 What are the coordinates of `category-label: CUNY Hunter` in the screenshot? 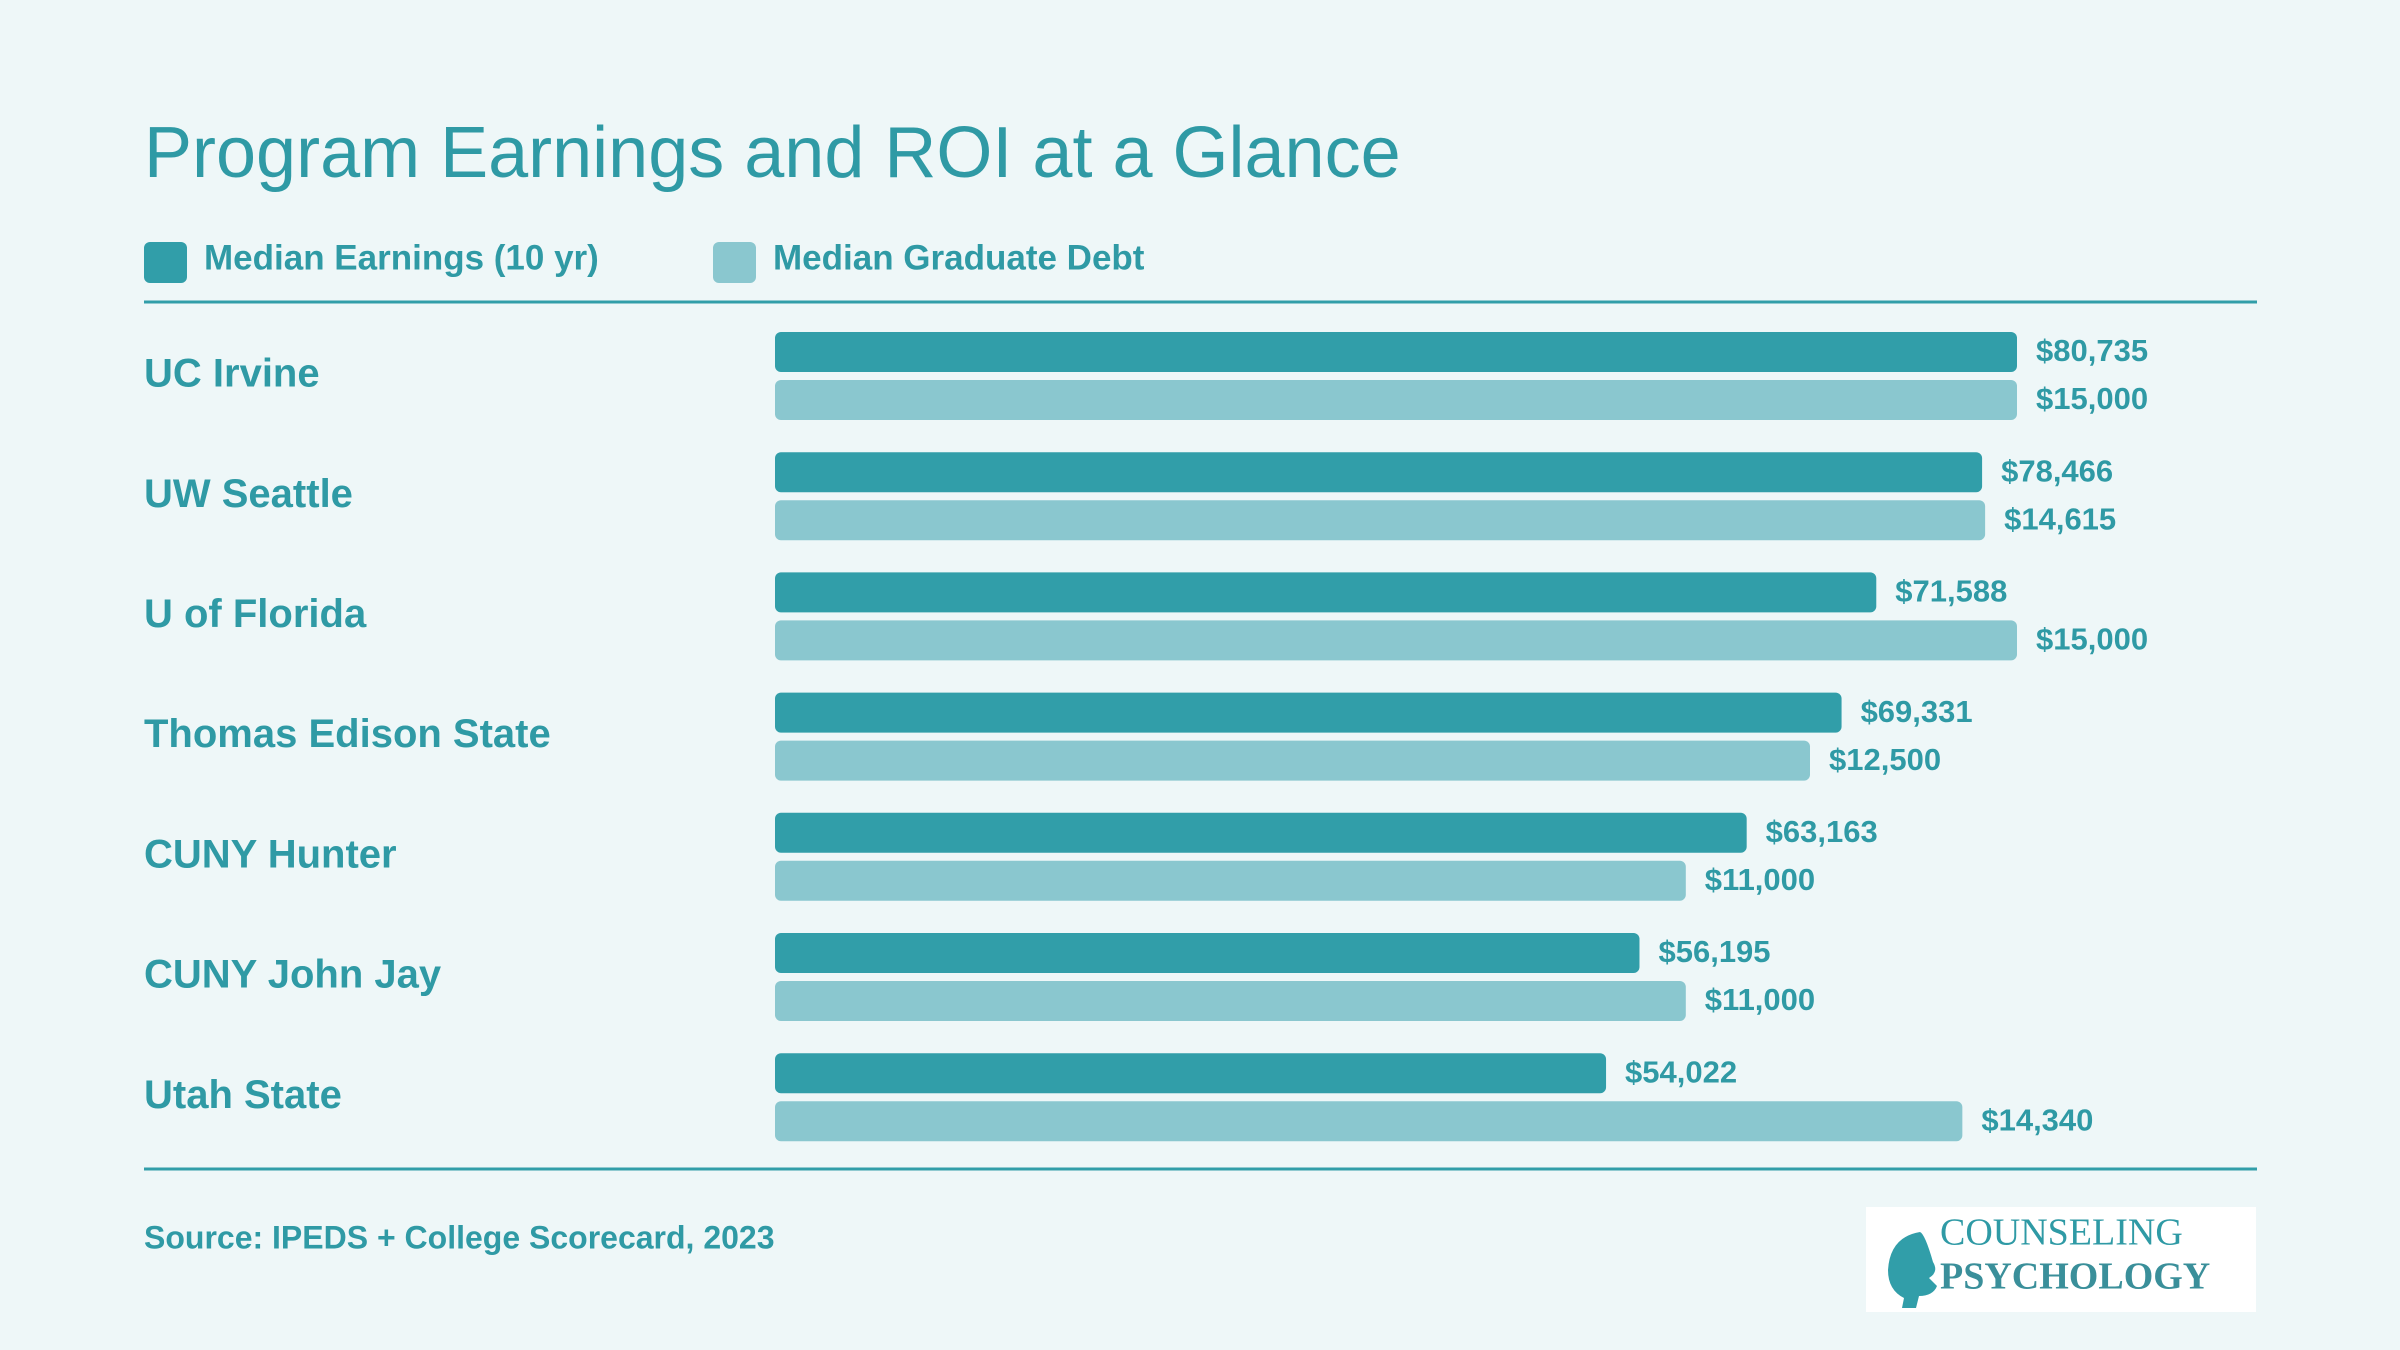 It's located at (270, 854).